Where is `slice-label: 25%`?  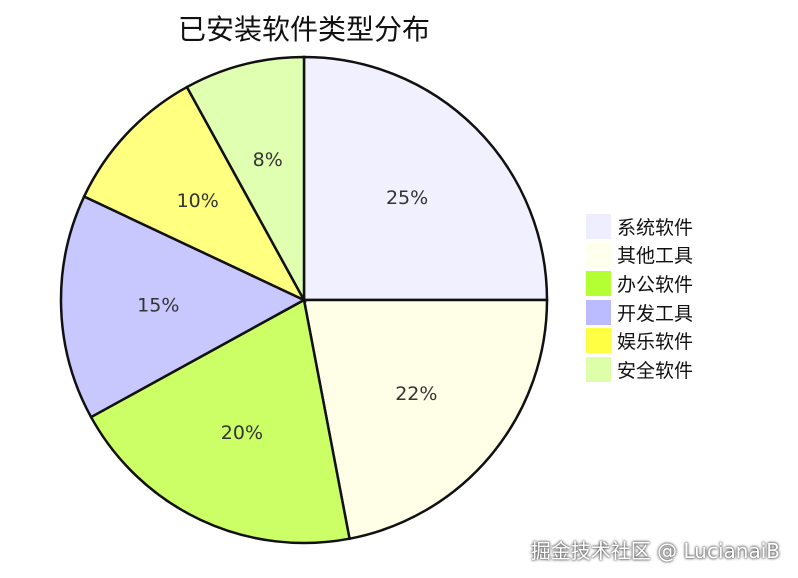
slice-label: 25% is located at coordinates (407, 198).